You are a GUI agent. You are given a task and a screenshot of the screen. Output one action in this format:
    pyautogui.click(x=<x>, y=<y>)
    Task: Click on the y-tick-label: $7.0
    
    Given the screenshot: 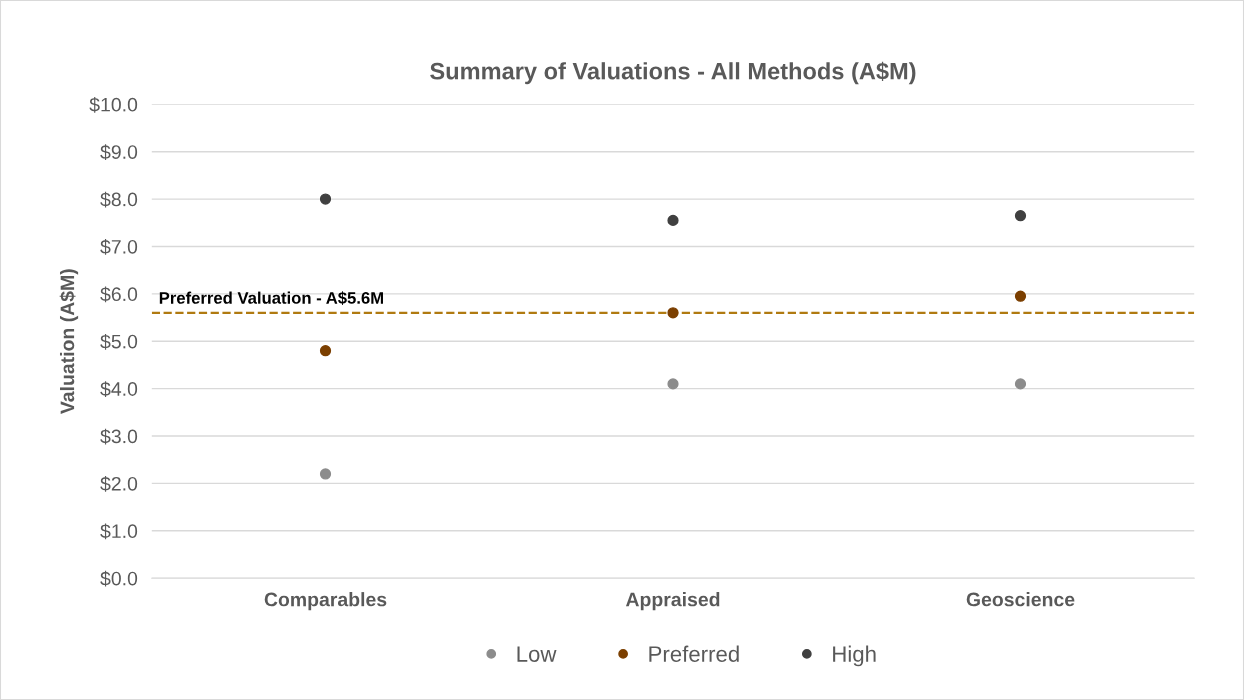 What is the action you would take?
    pyautogui.click(x=119, y=247)
    